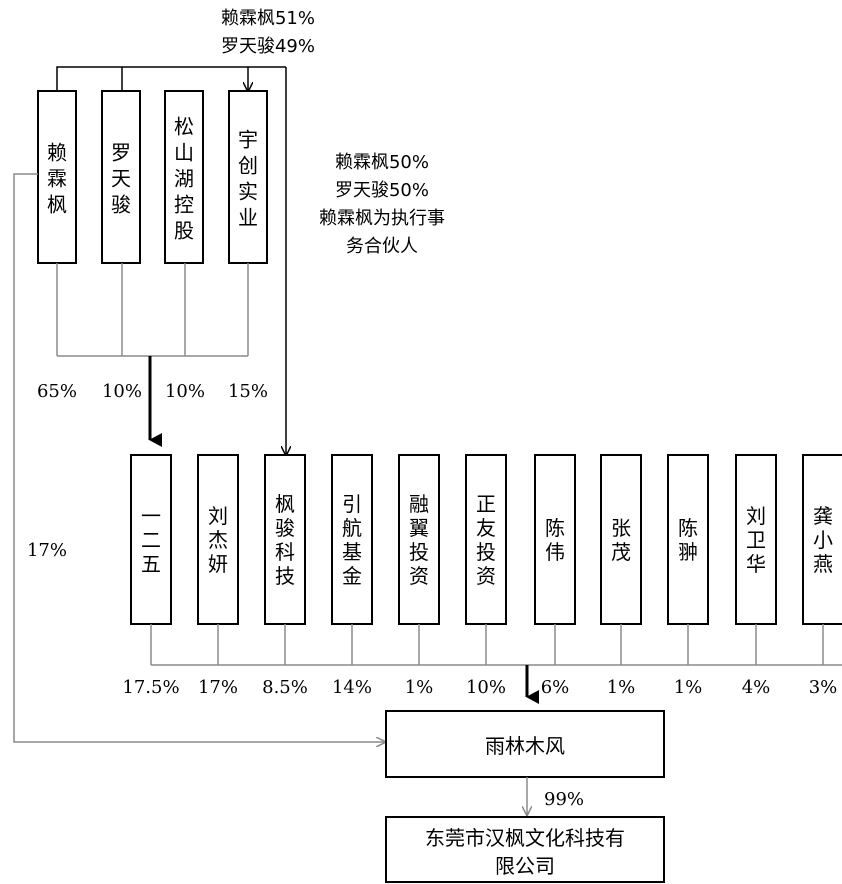 The width and height of the screenshot is (842, 884). I want to click on mid-liuweihua-box, so click(756, 539).